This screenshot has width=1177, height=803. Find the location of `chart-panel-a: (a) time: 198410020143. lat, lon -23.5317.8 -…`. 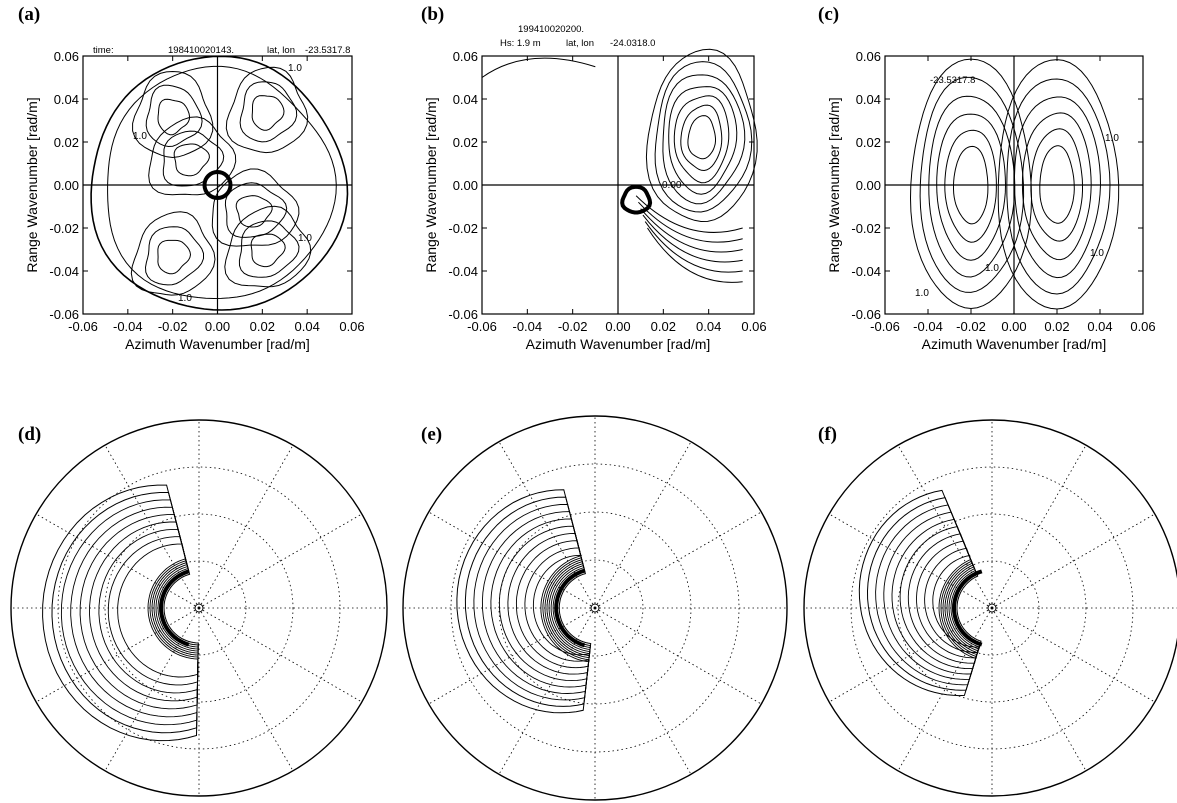

chart-panel-a: (a) time: 198410020143. lat, lon -23.5317.8 -… is located at coordinates (191, 178).